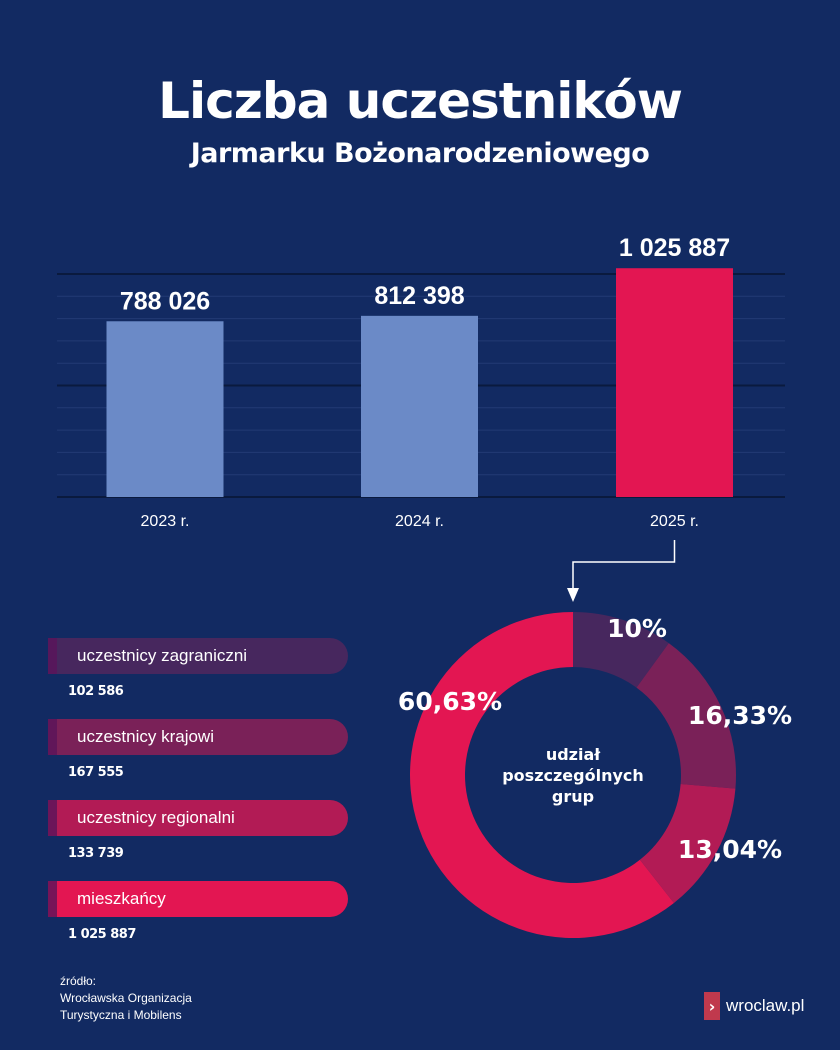 This screenshot has width=840, height=1050. I want to click on bar-2024, so click(419, 406).